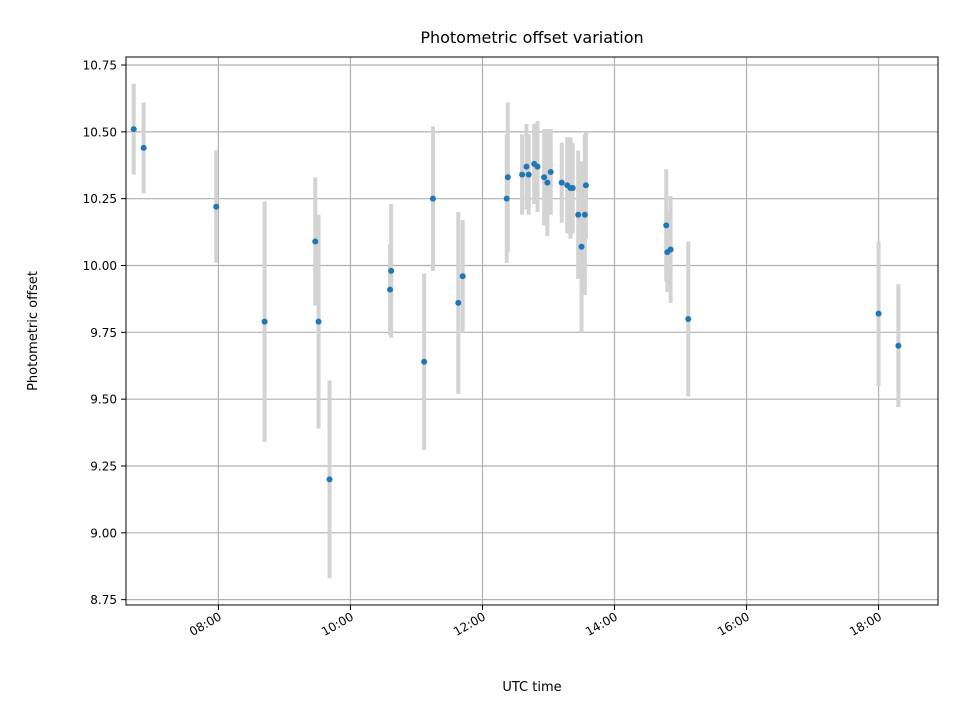 The height and width of the screenshot is (720, 960). Describe the element at coordinates (100, 66) in the screenshot. I see `y-tick-label: 10.75` at that location.